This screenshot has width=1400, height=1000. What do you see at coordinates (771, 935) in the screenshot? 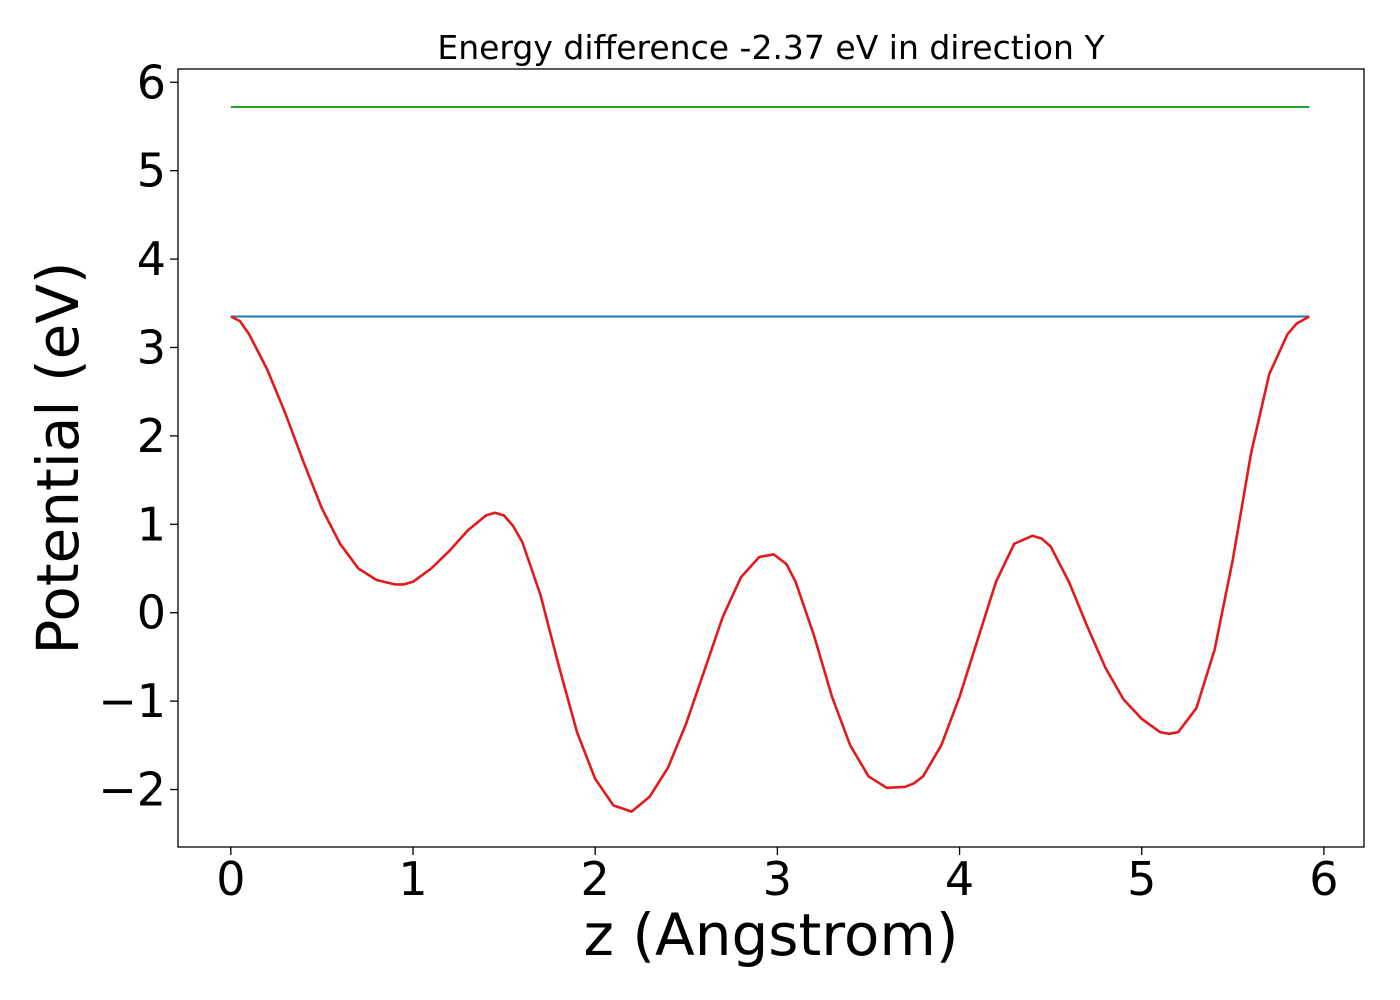
I see `x-axis-label: z (Angstrom)` at bounding box center [771, 935].